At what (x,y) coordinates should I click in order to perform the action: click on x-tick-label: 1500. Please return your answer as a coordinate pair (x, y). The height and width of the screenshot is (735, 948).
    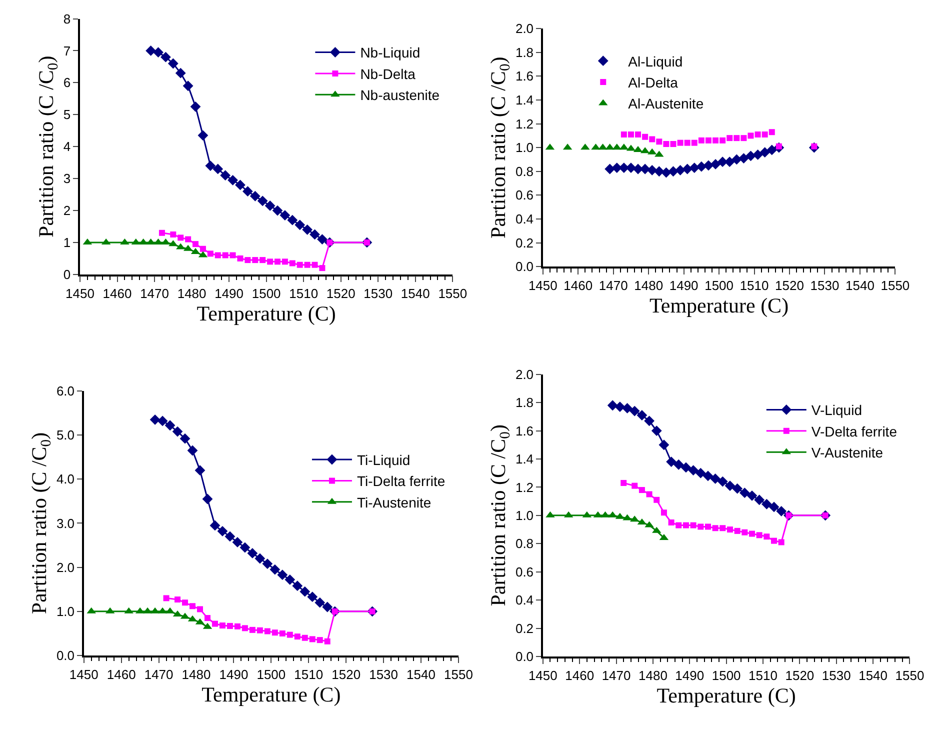
    Looking at the image, I should click on (266, 293).